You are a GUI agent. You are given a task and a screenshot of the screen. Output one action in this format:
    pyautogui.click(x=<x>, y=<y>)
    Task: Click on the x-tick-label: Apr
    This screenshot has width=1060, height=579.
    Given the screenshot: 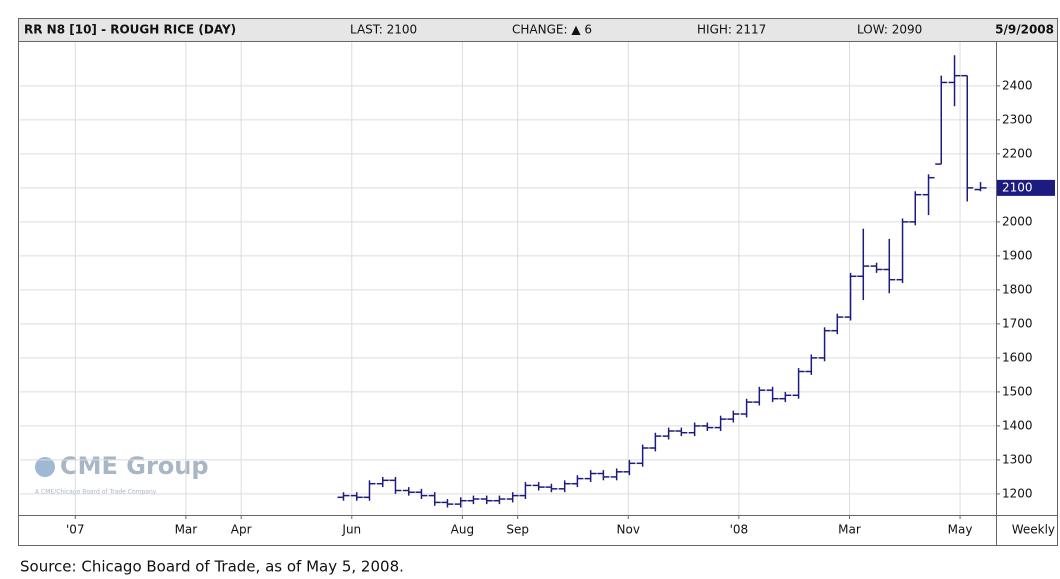 What is the action you would take?
    pyautogui.click(x=241, y=530)
    